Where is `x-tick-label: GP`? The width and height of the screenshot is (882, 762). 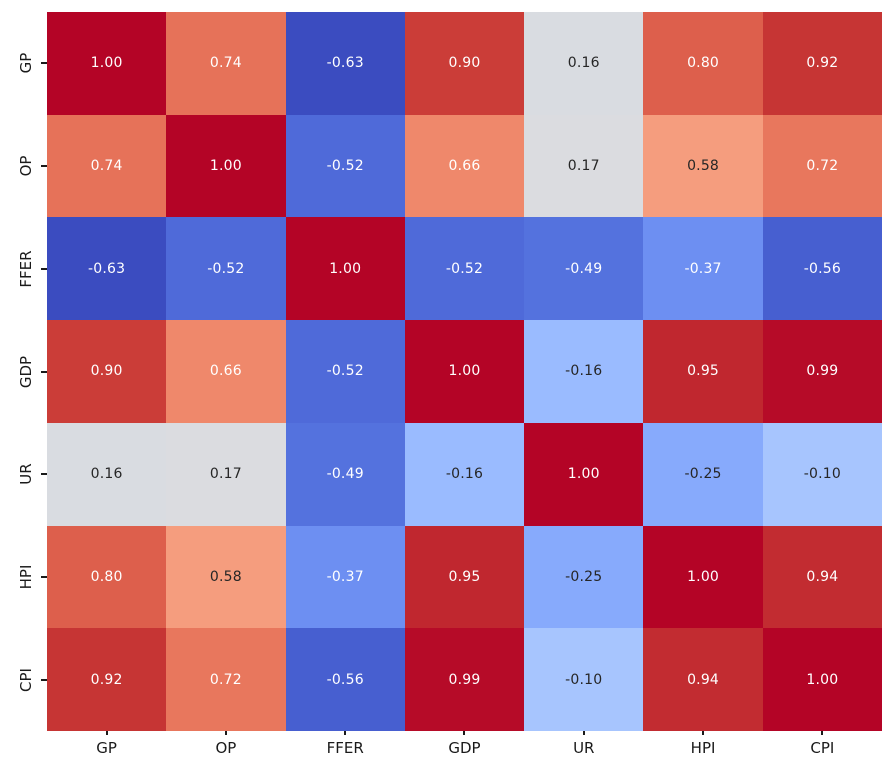
x-tick-label: GP is located at coordinates (106, 747).